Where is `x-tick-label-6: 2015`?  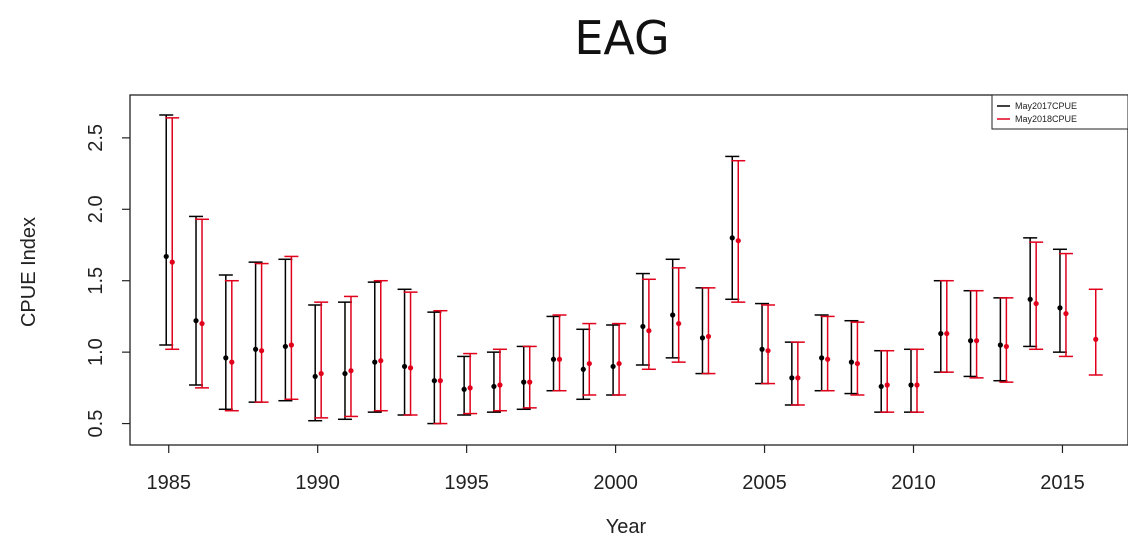 x-tick-label-6: 2015 is located at coordinates (1062, 483).